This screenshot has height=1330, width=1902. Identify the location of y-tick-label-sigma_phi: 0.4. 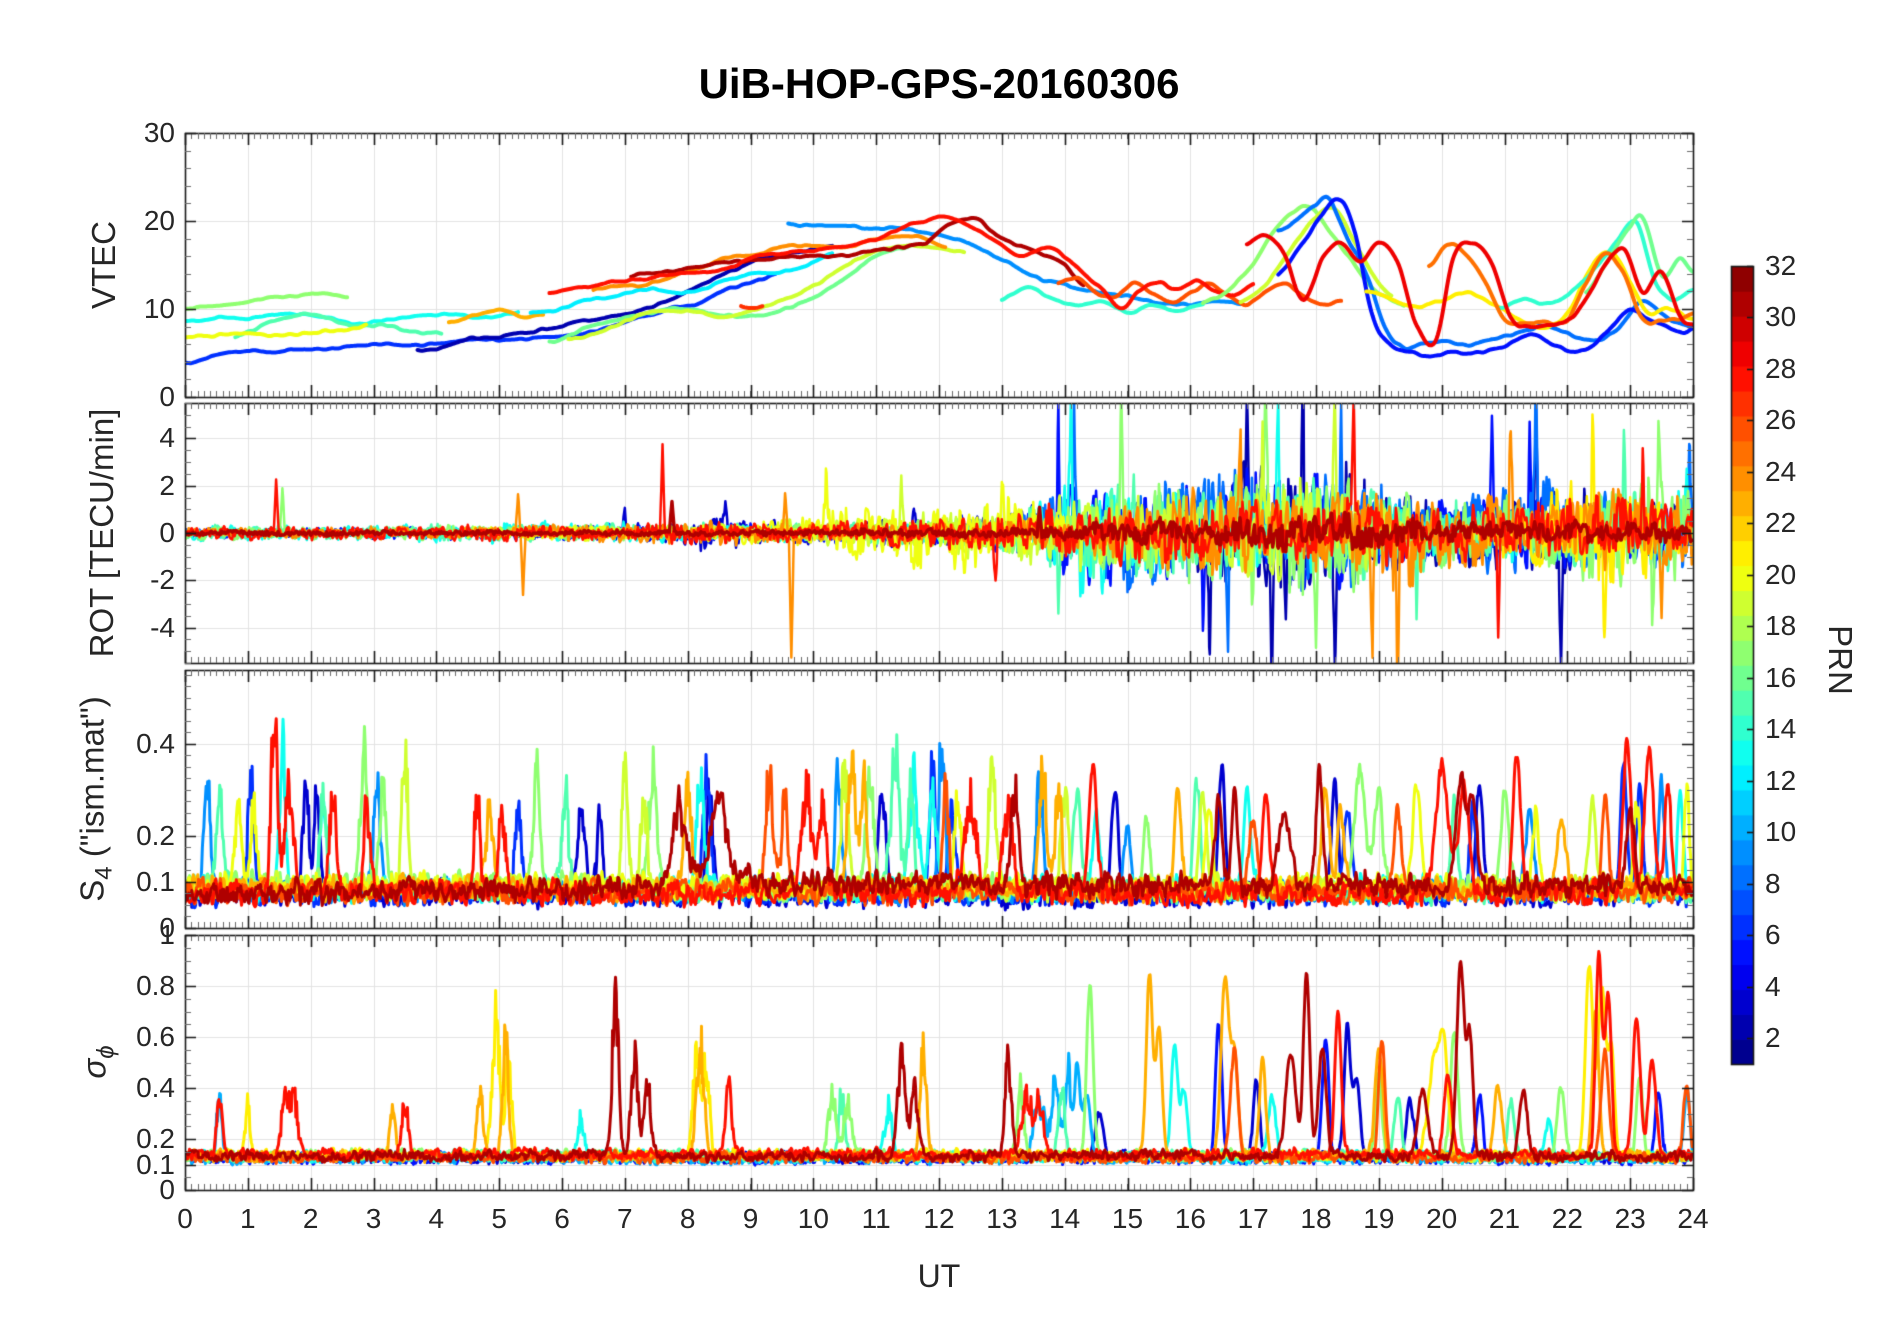
(155, 1087).